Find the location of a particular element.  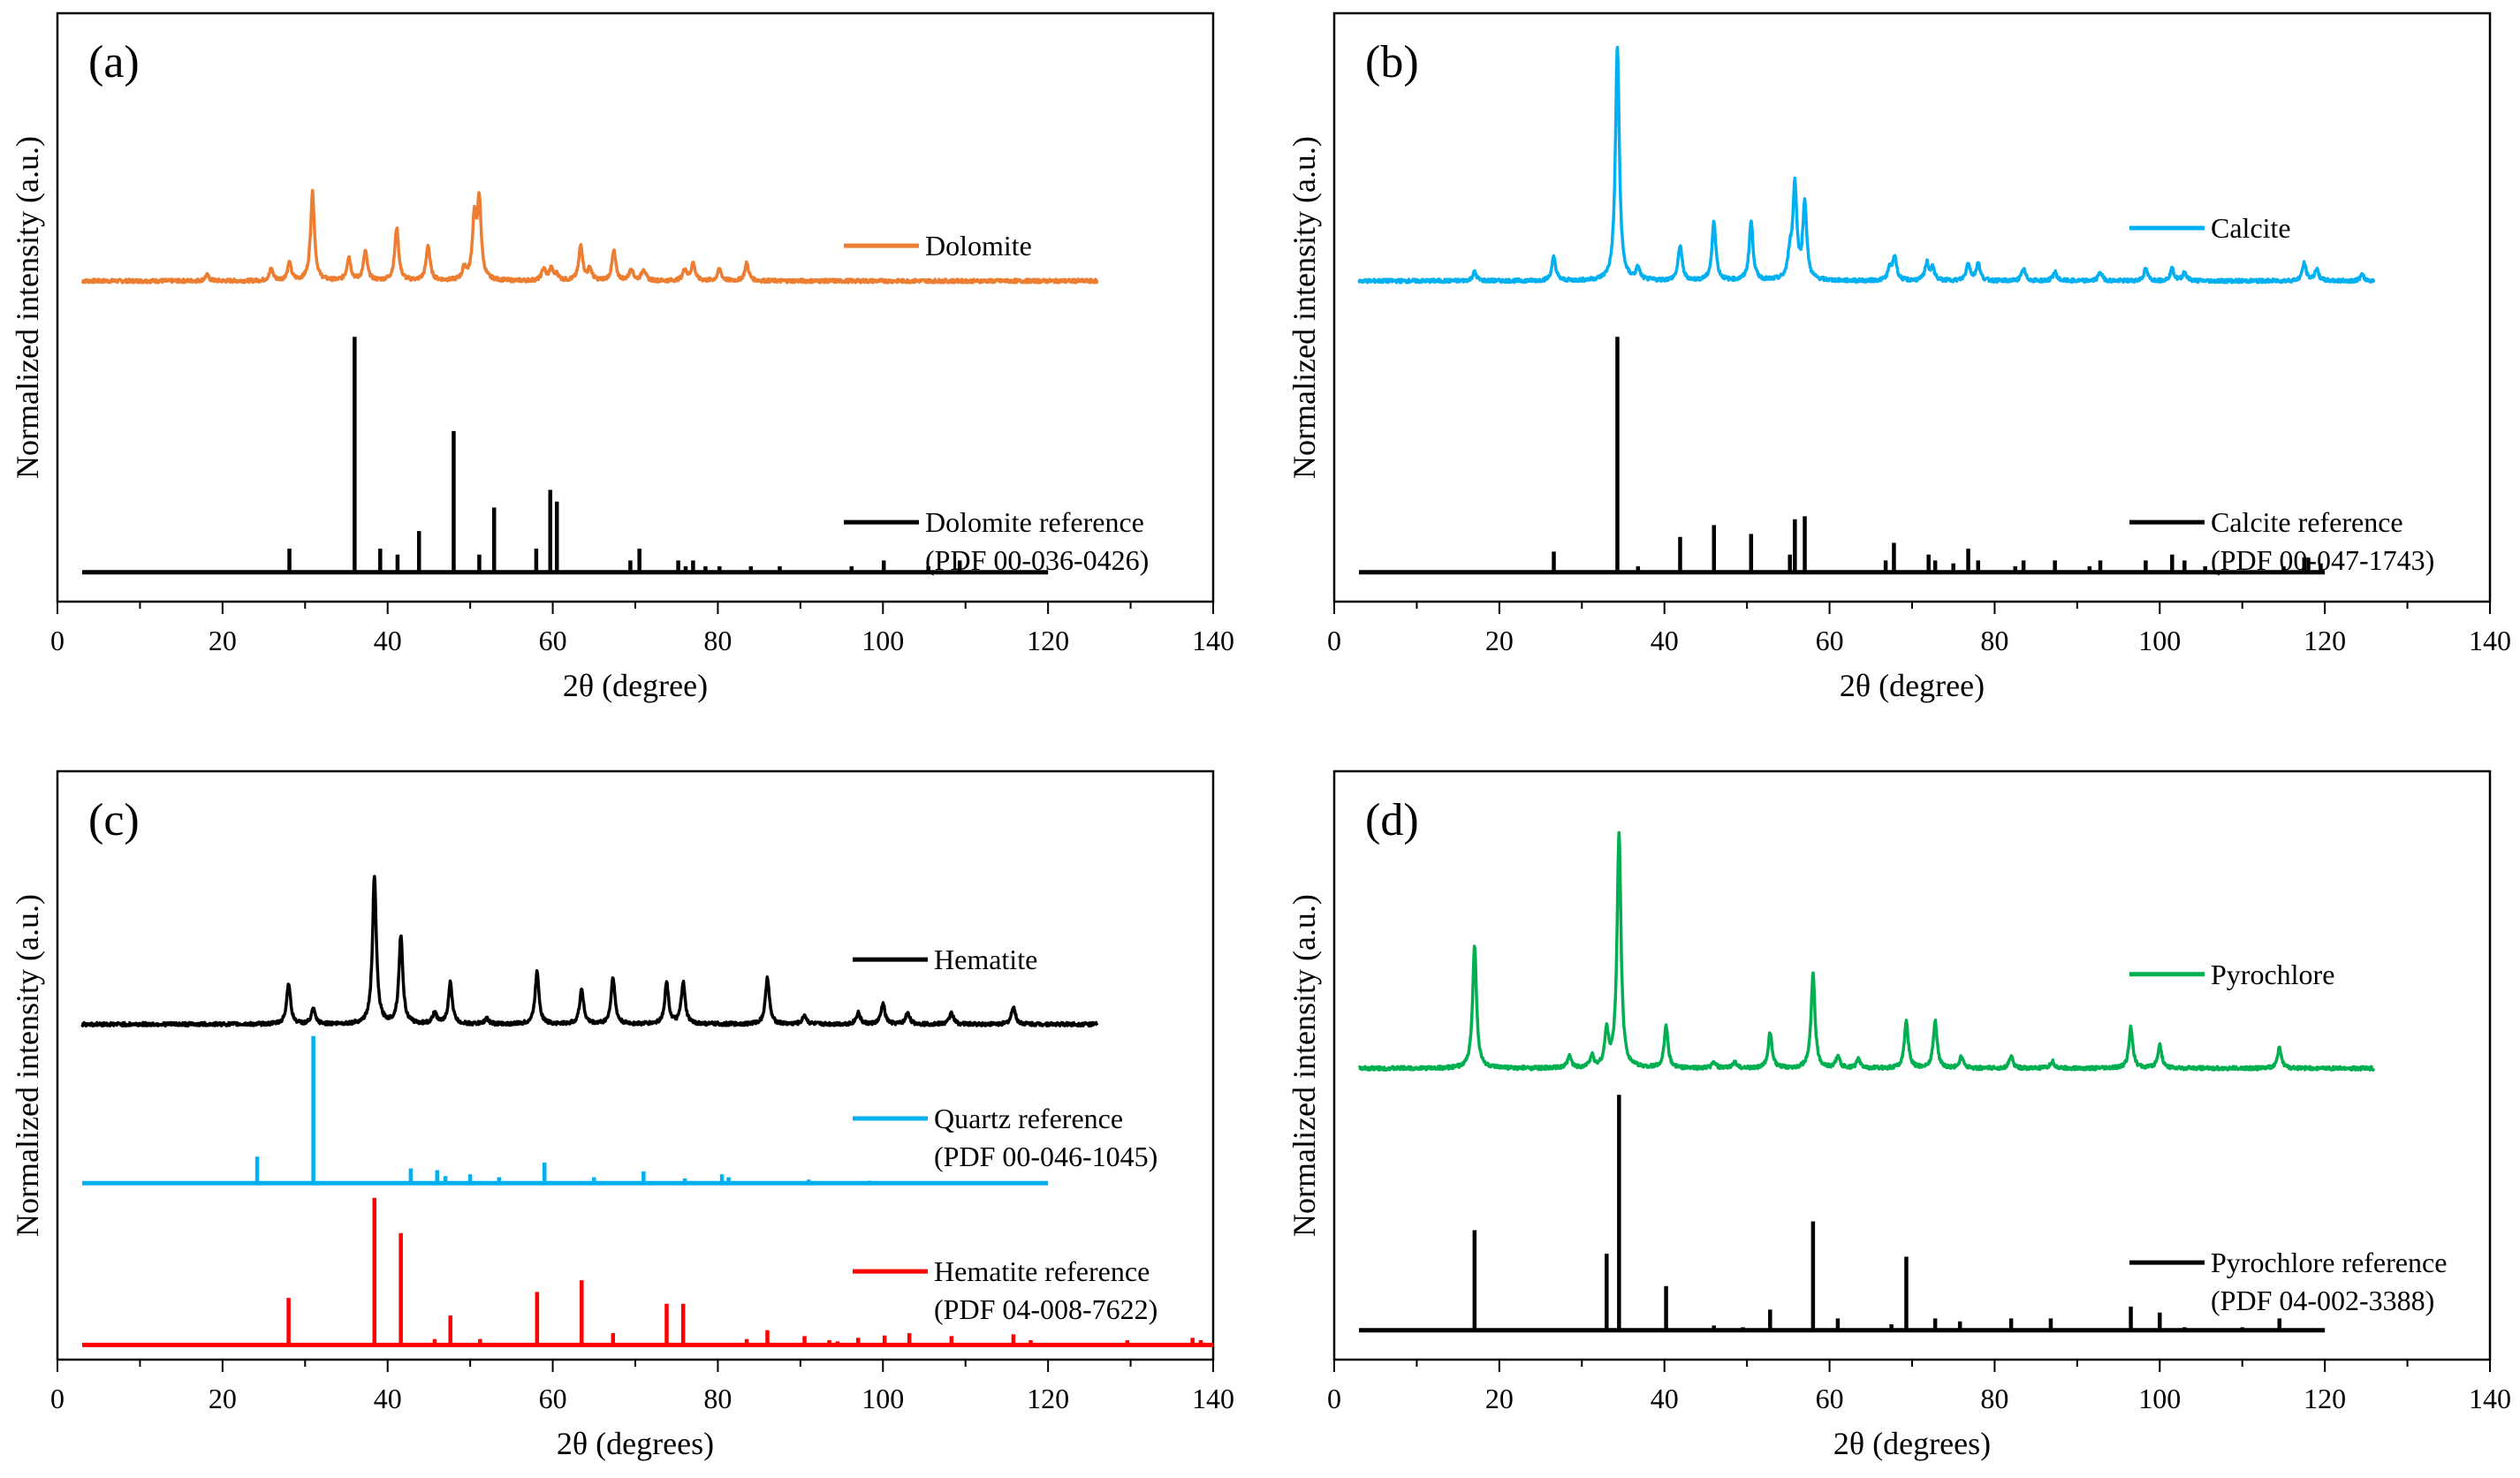

legend-sublabel: (PDF 04-008-7622) is located at coordinates (1046, 1309).